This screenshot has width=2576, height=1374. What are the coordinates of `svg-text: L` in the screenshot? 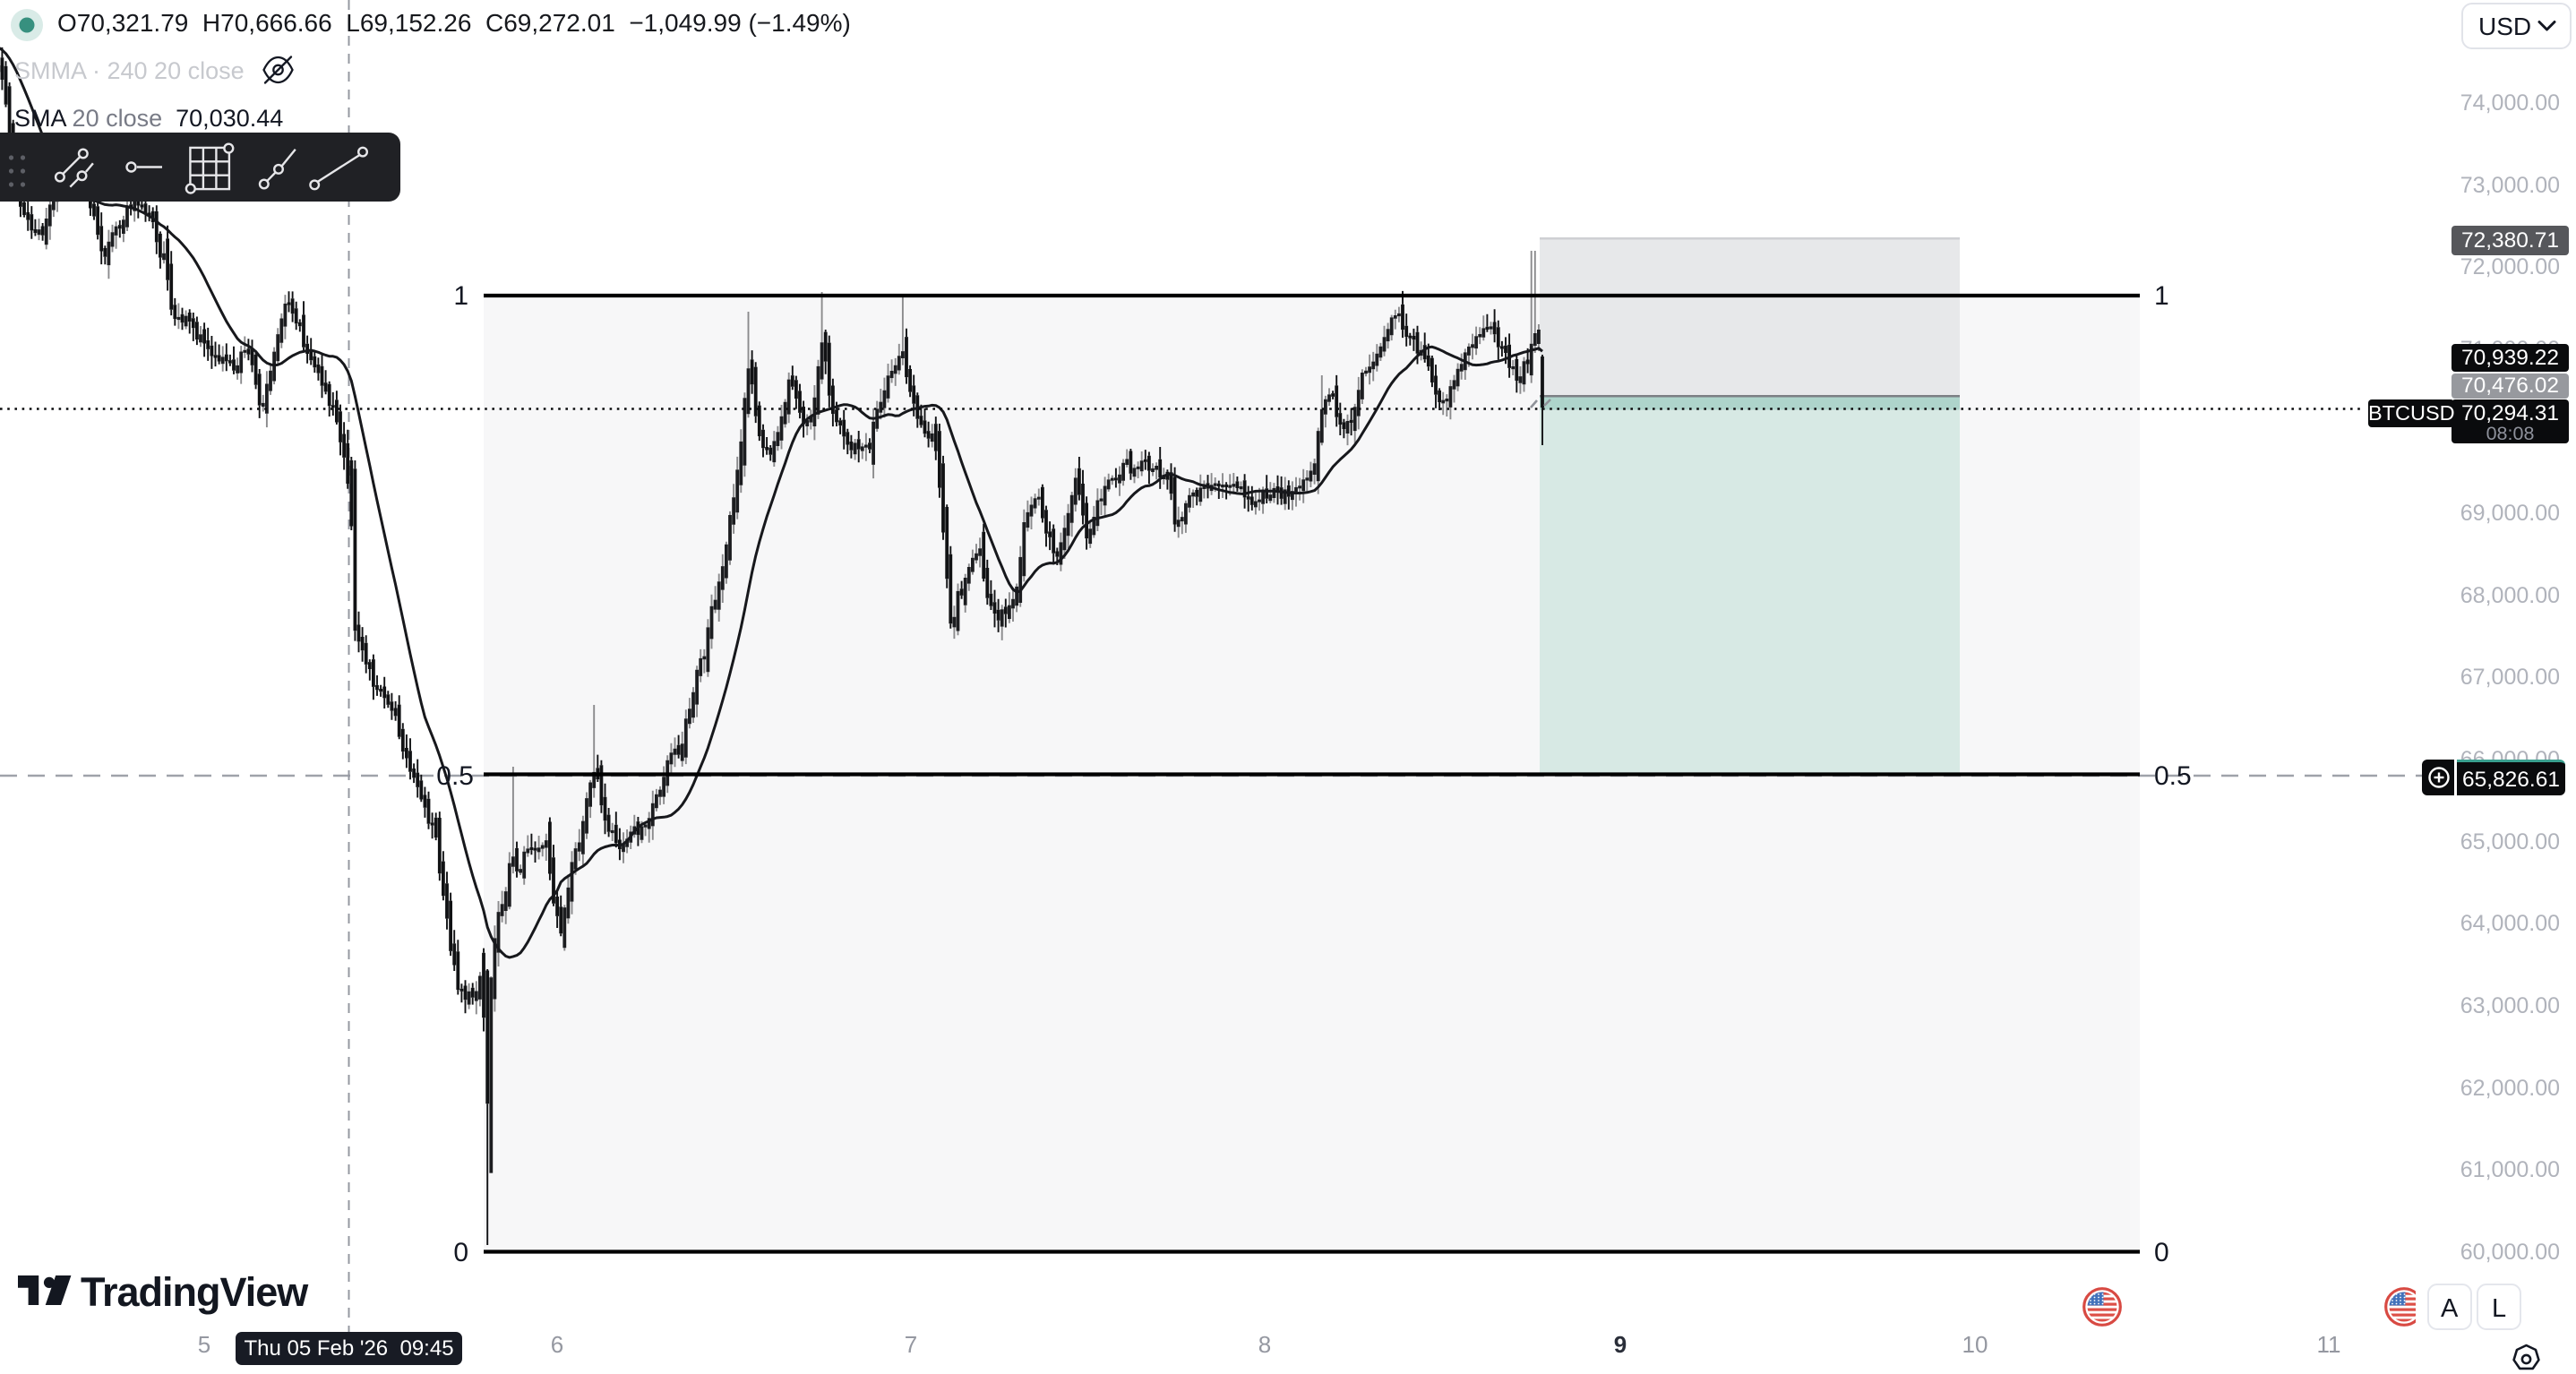 It's located at (2499, 1308).